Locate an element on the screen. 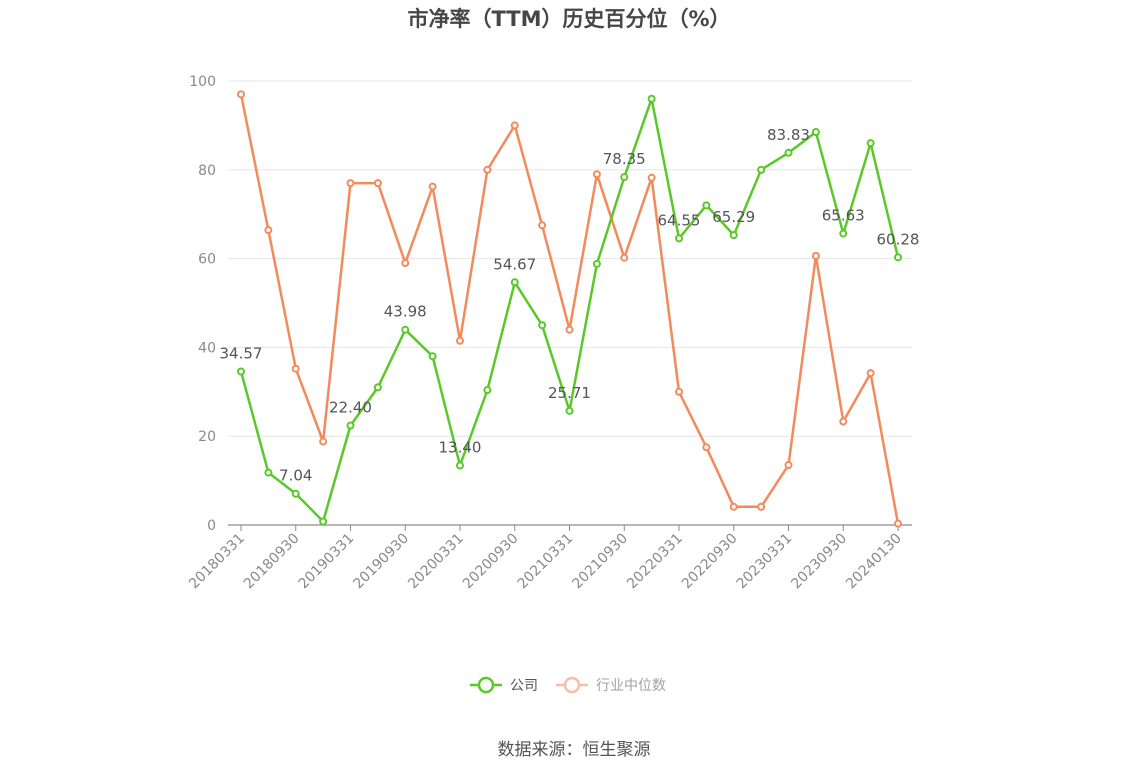 This screenshot has width=1148, height=776. legend-item-company: 公司 is located at coordinates (504, 685).